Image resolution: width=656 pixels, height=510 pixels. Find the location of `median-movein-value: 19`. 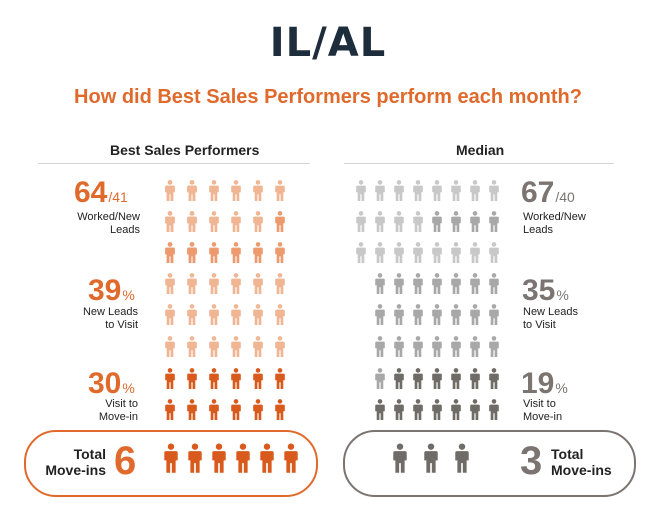

median-movein-value: 19 is located at coordinates (538, 383).